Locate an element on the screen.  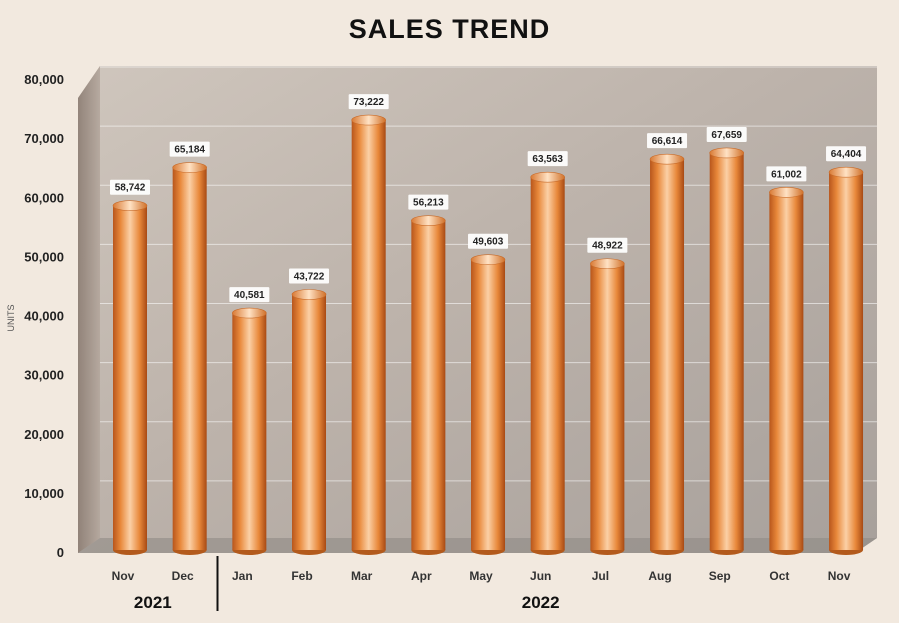
data-label: 56,213 is located at coordinates (428, 202).